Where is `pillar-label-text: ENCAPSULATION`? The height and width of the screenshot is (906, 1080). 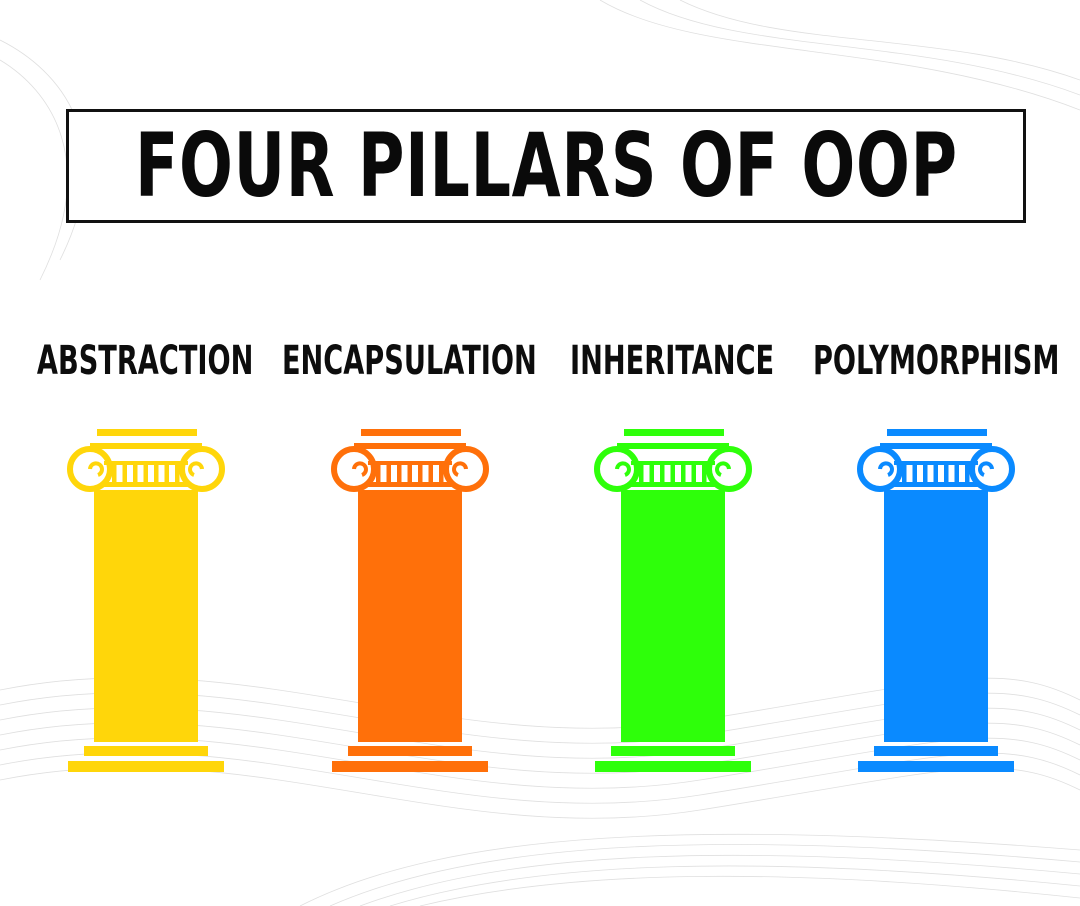
pillar-label-text: ENCAPSULATION is located at coordinates (409, 361).